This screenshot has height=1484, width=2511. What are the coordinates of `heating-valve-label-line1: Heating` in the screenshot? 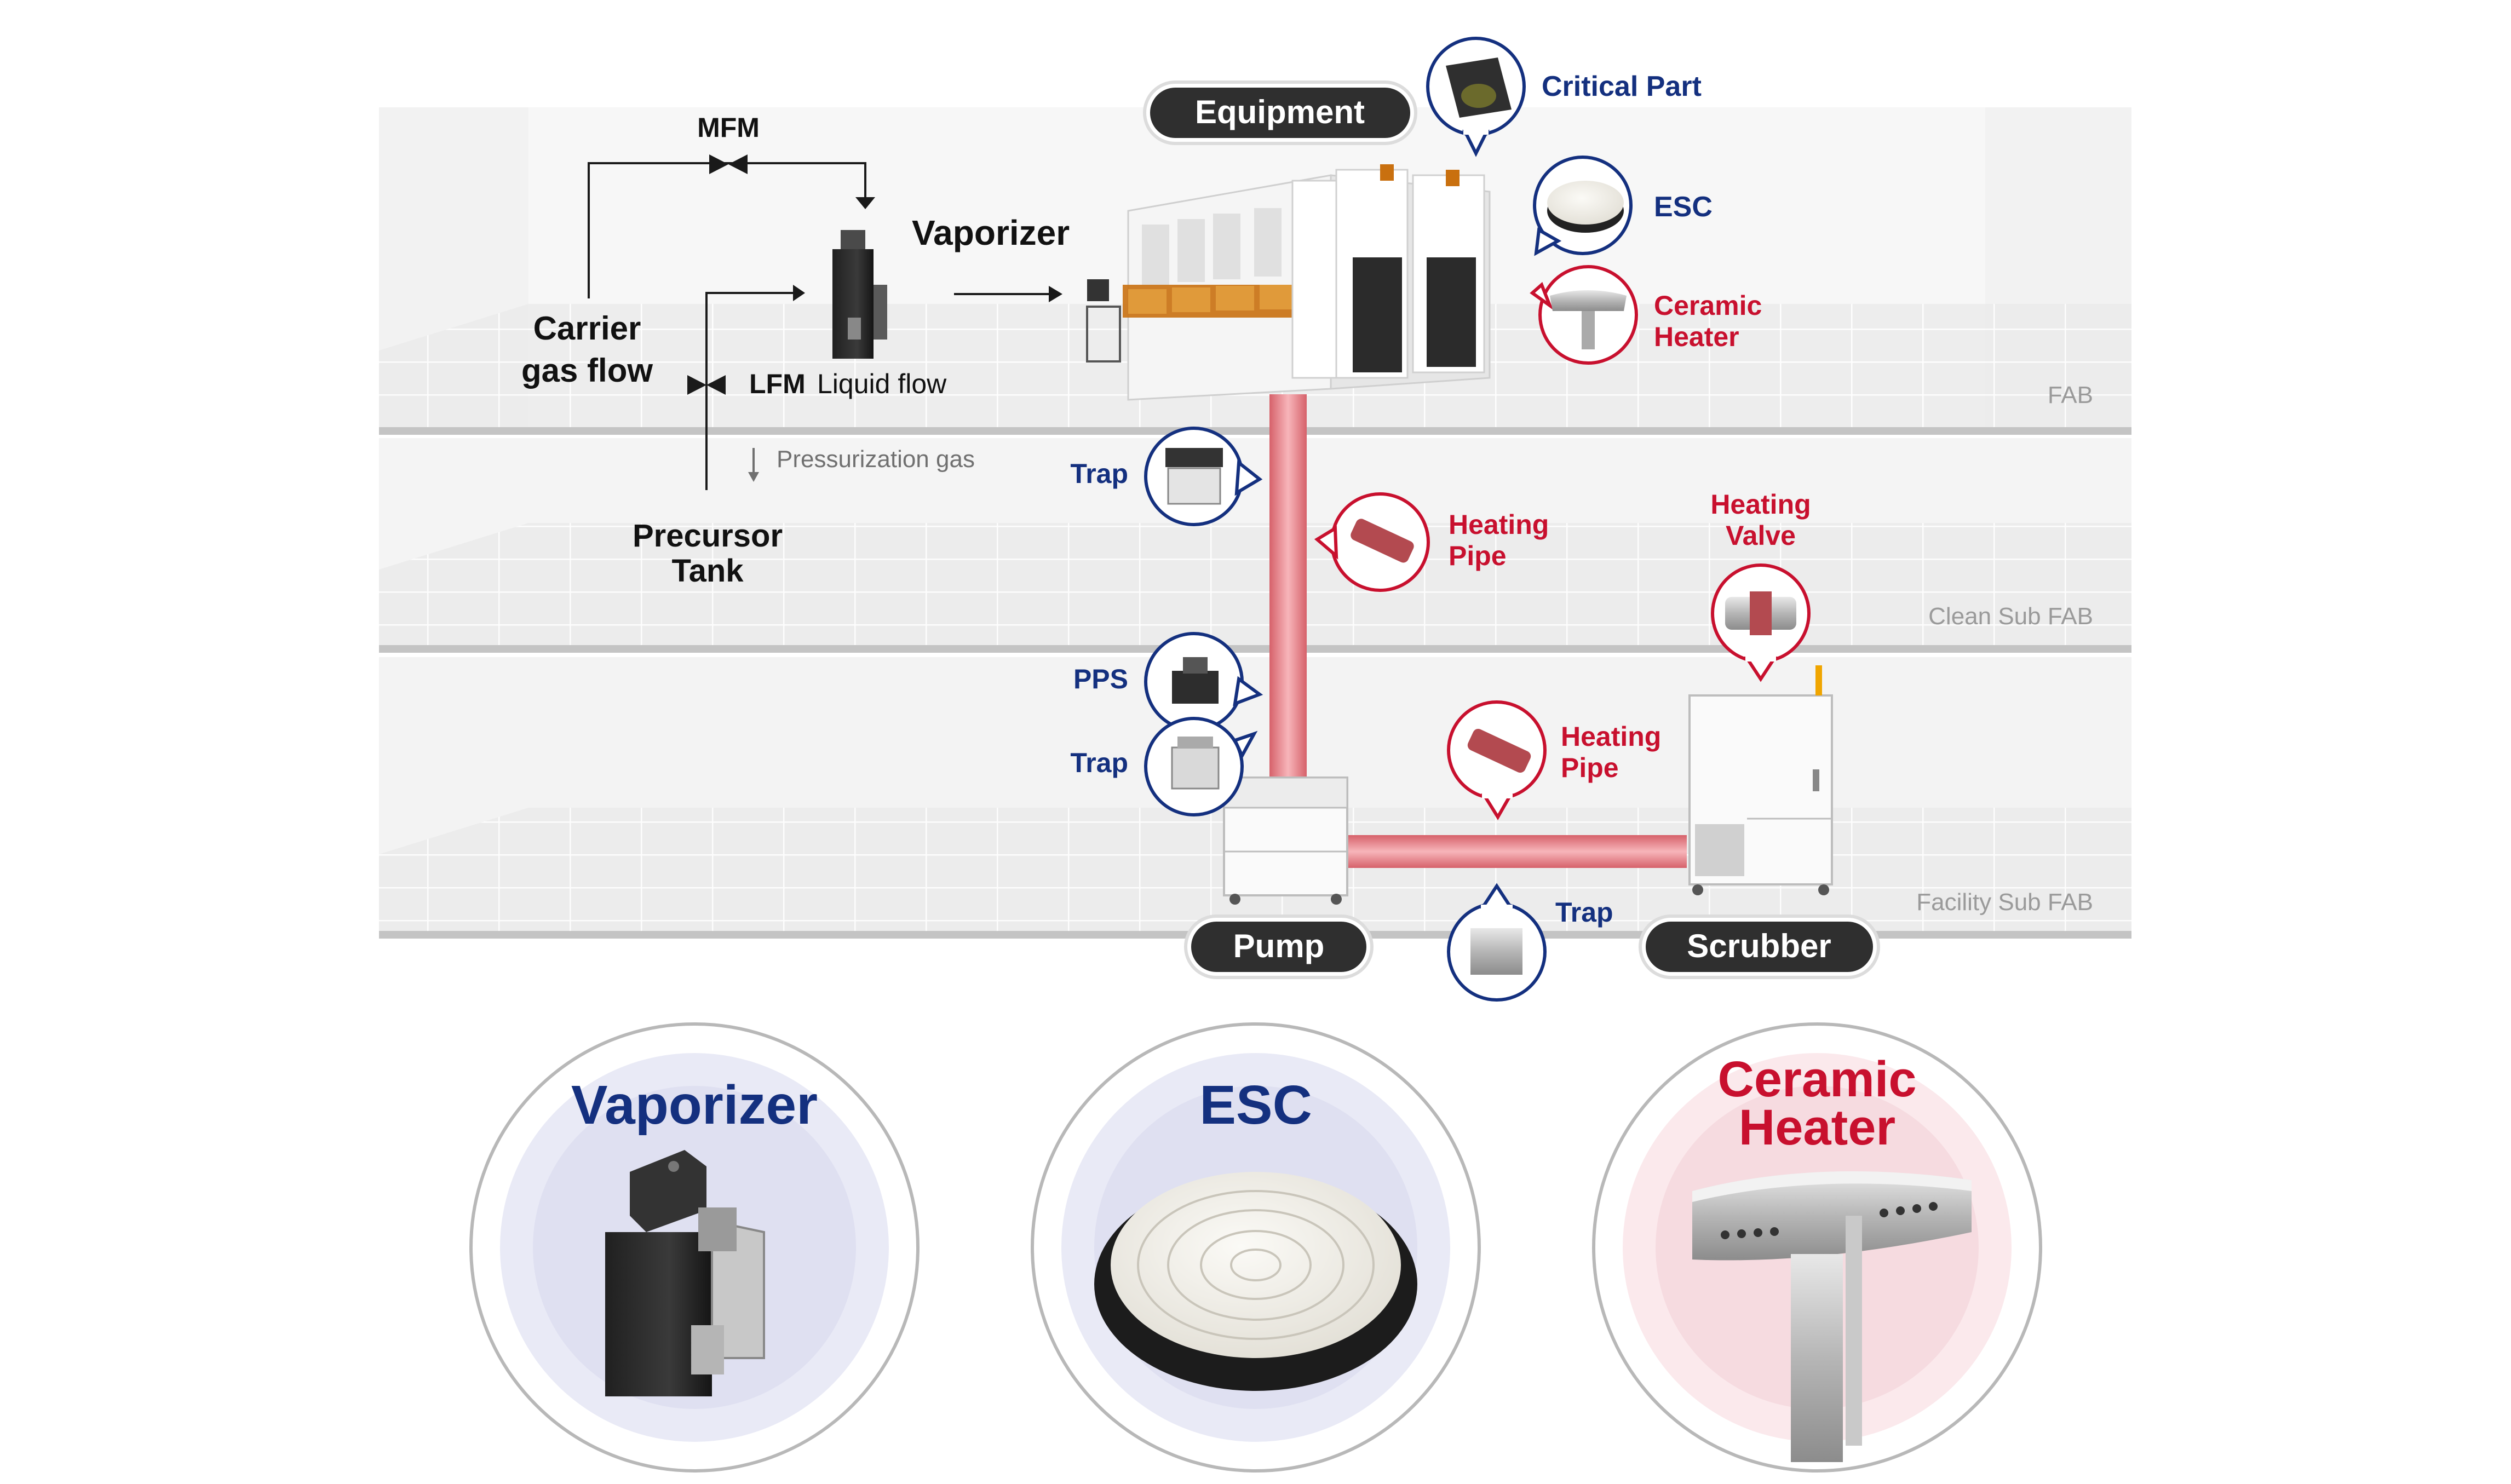 It's located at (1761, 504).